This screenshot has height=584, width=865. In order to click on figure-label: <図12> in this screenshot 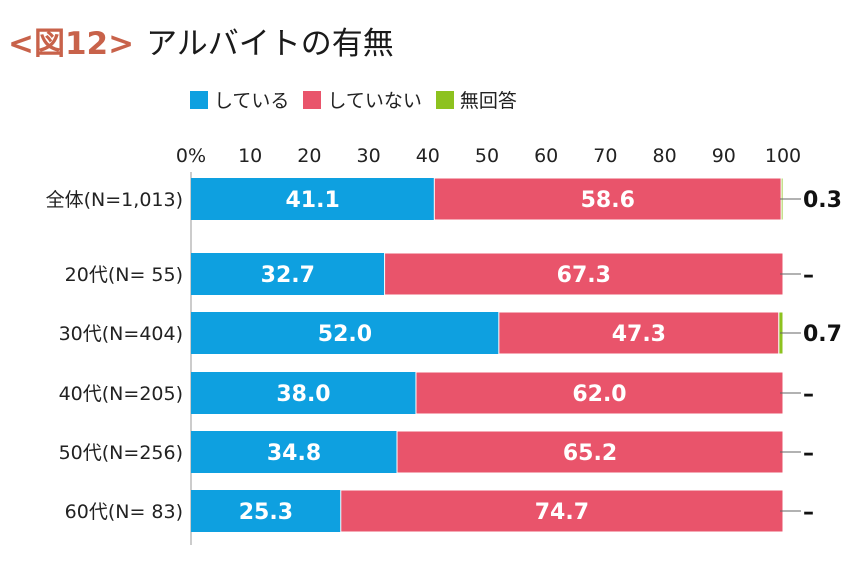, I will do `click(71, 44)`.